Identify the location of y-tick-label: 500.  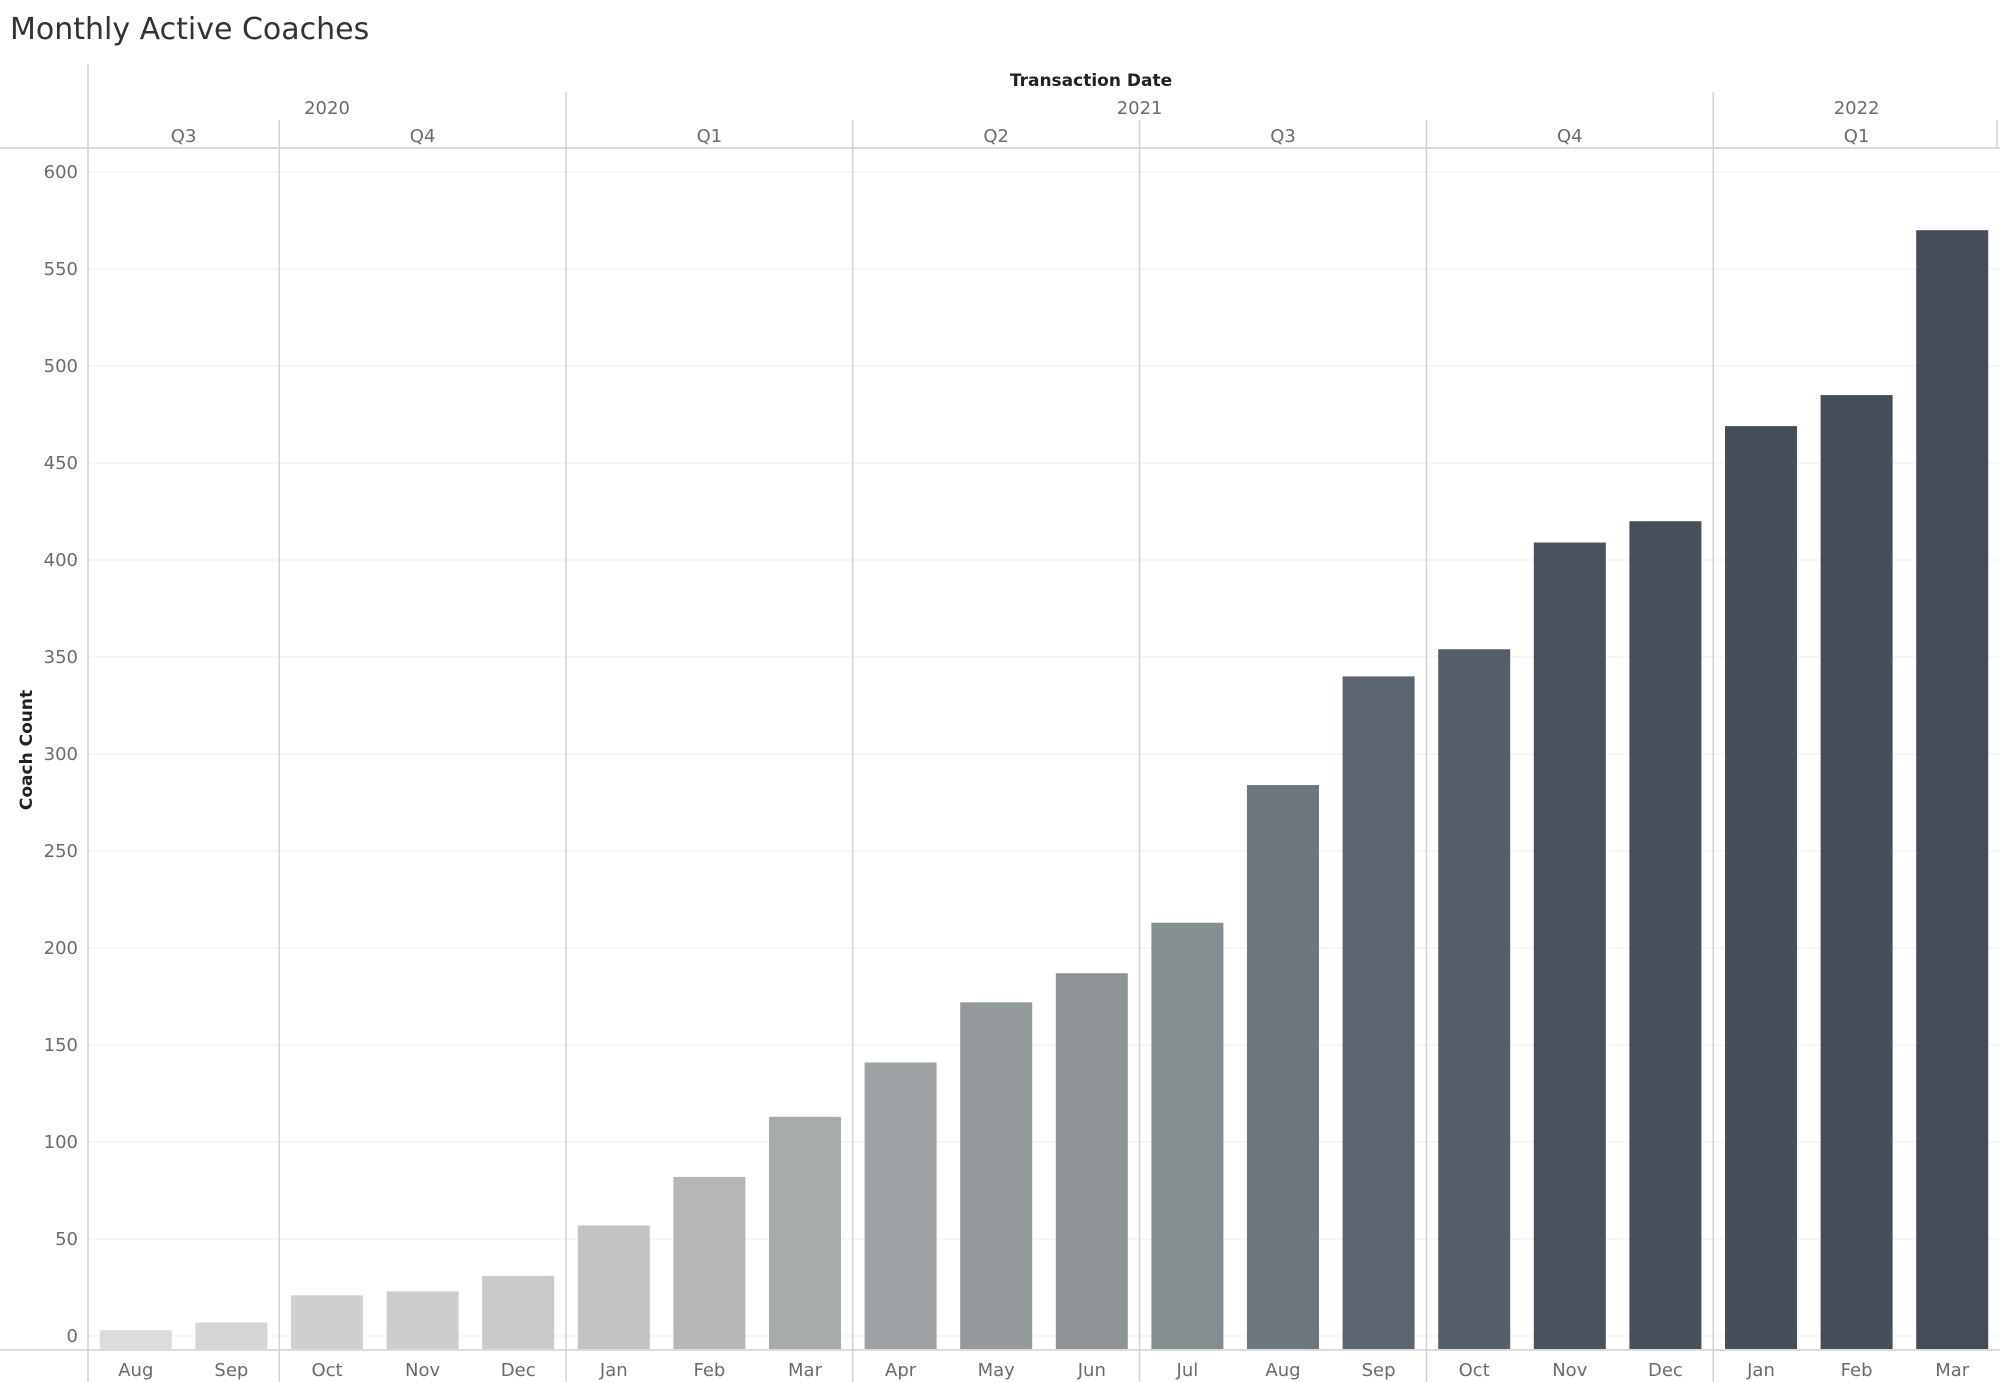
(61, 366).